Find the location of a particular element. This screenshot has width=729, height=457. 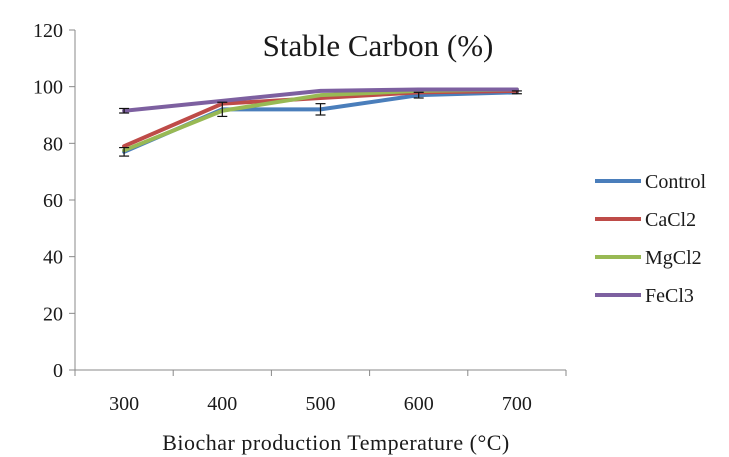

y-tick-label: 0 is located at coordinates (58, 371).